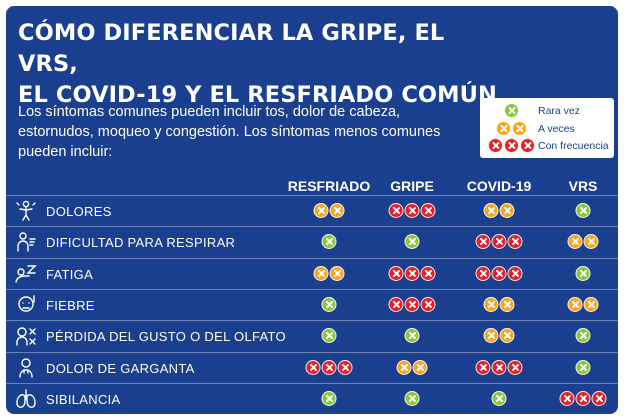 The height and width of the screenshot is (420, 624). Describe the element at coordinates (329, 186) in the screenshot. I see `column-header-cold: RESFRIADO` at that location.